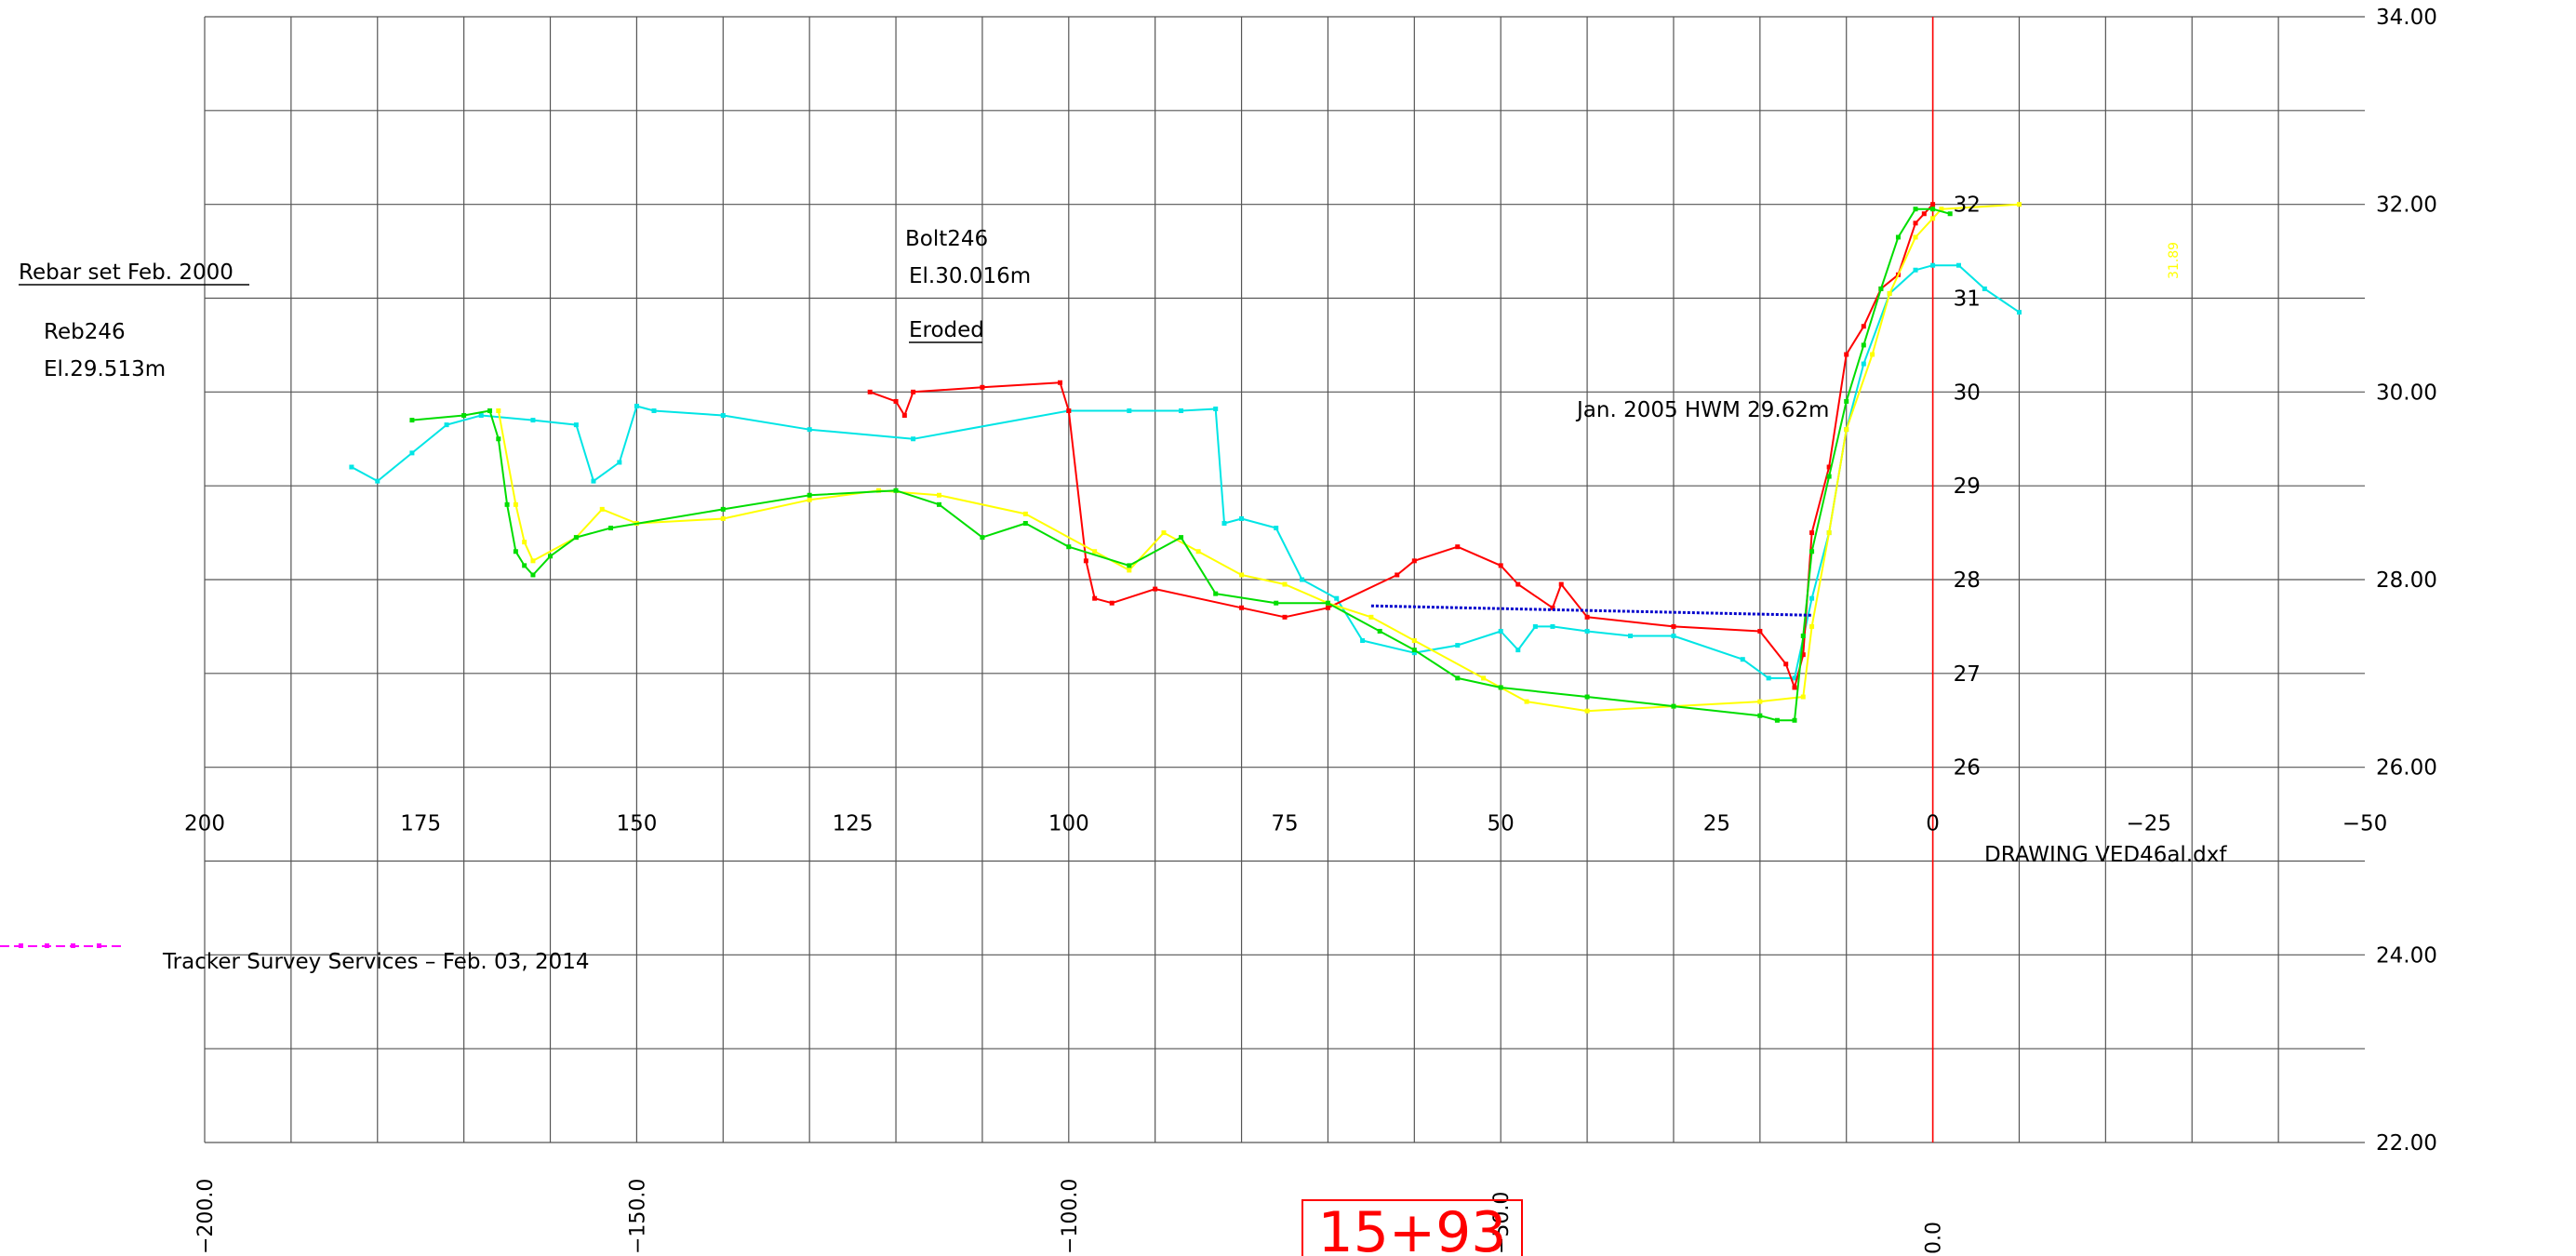 The height and width of the screenshot is (1256, 2576). I want to click on x-tick-label: 100, so click(1068, 824).